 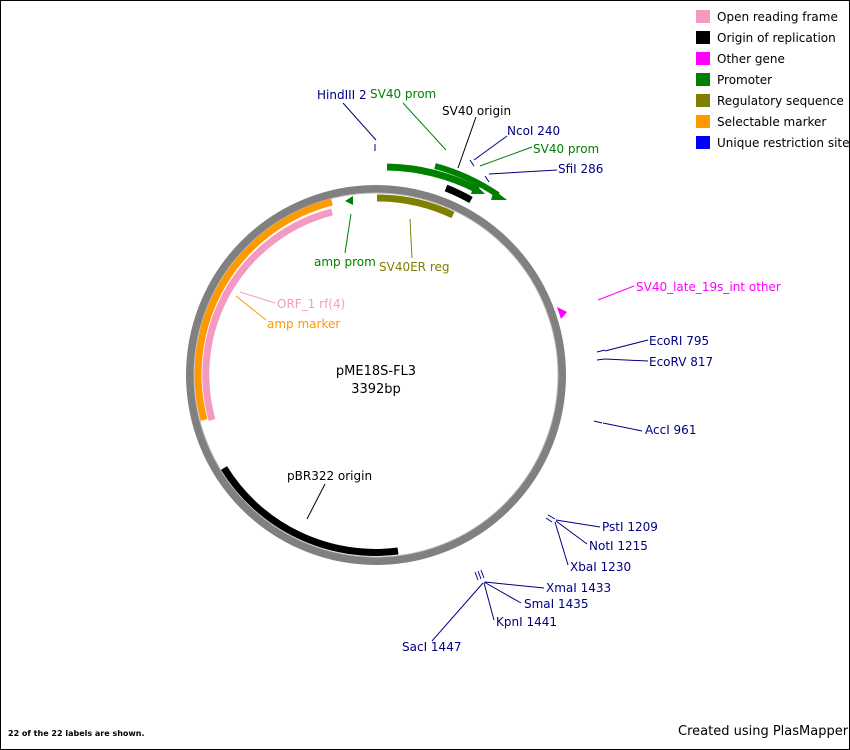 What do you see at coordinates (490, 148) in the screenshot?
I see `ncoi-leader` at bounding box center [490, 148].